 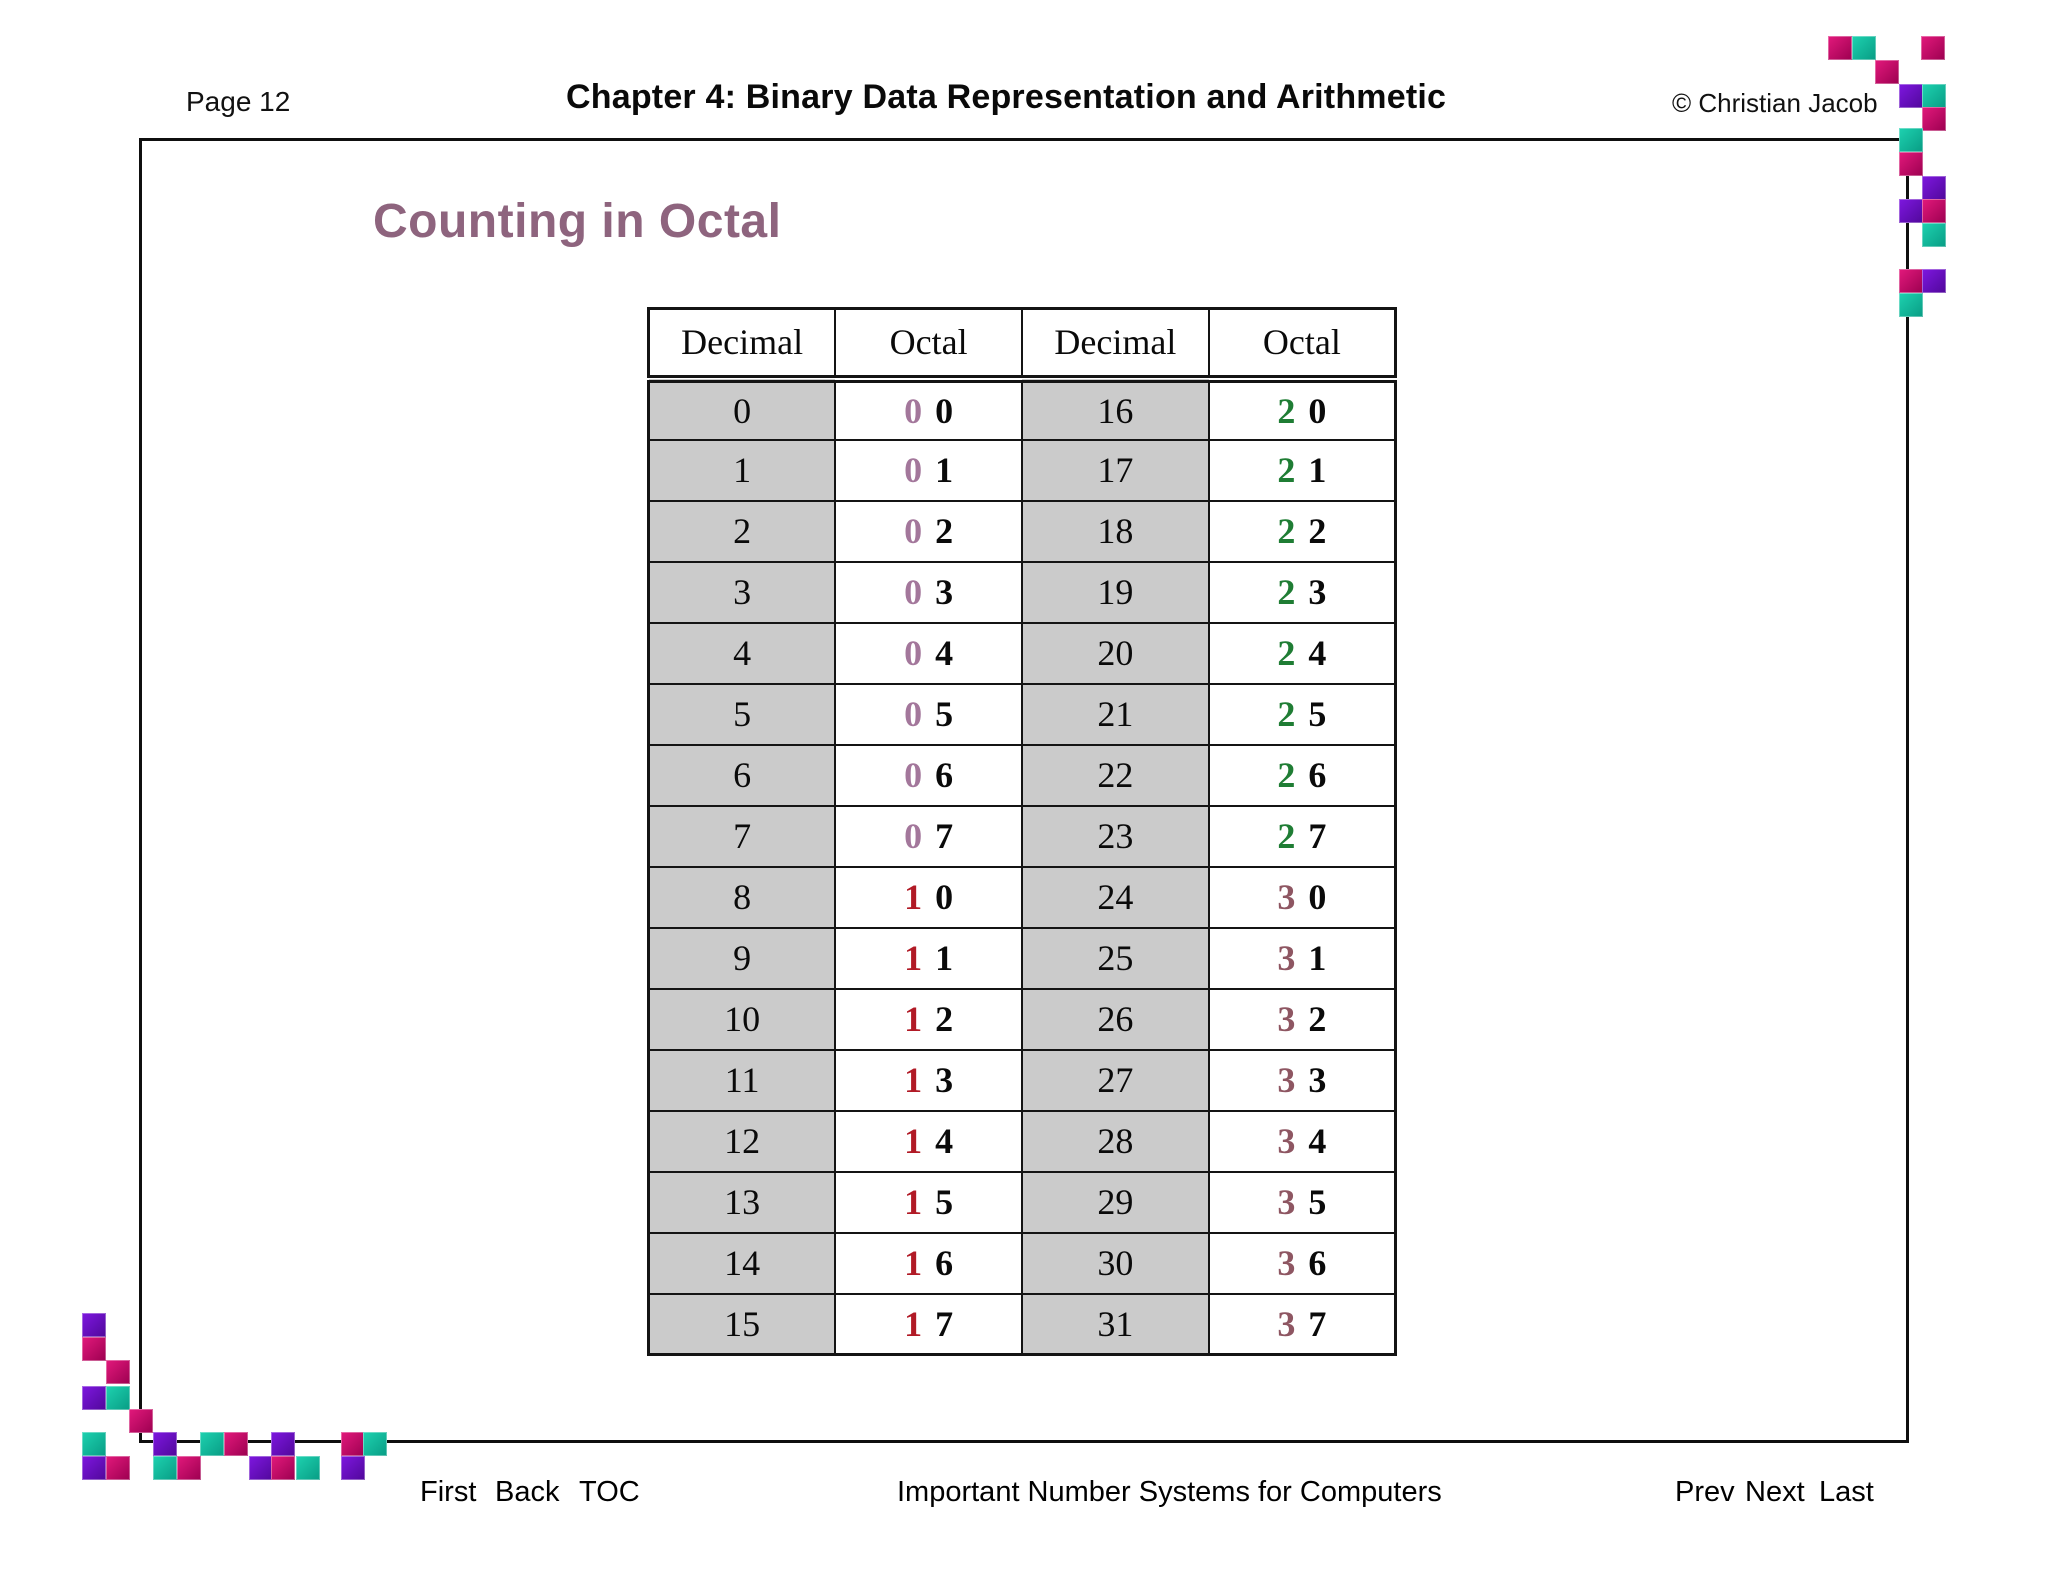 What do you see at coordinates (742, 345) in the screenshot?
I see `column-header-decimal-left: Decimal` at bounding box center [742, 345].